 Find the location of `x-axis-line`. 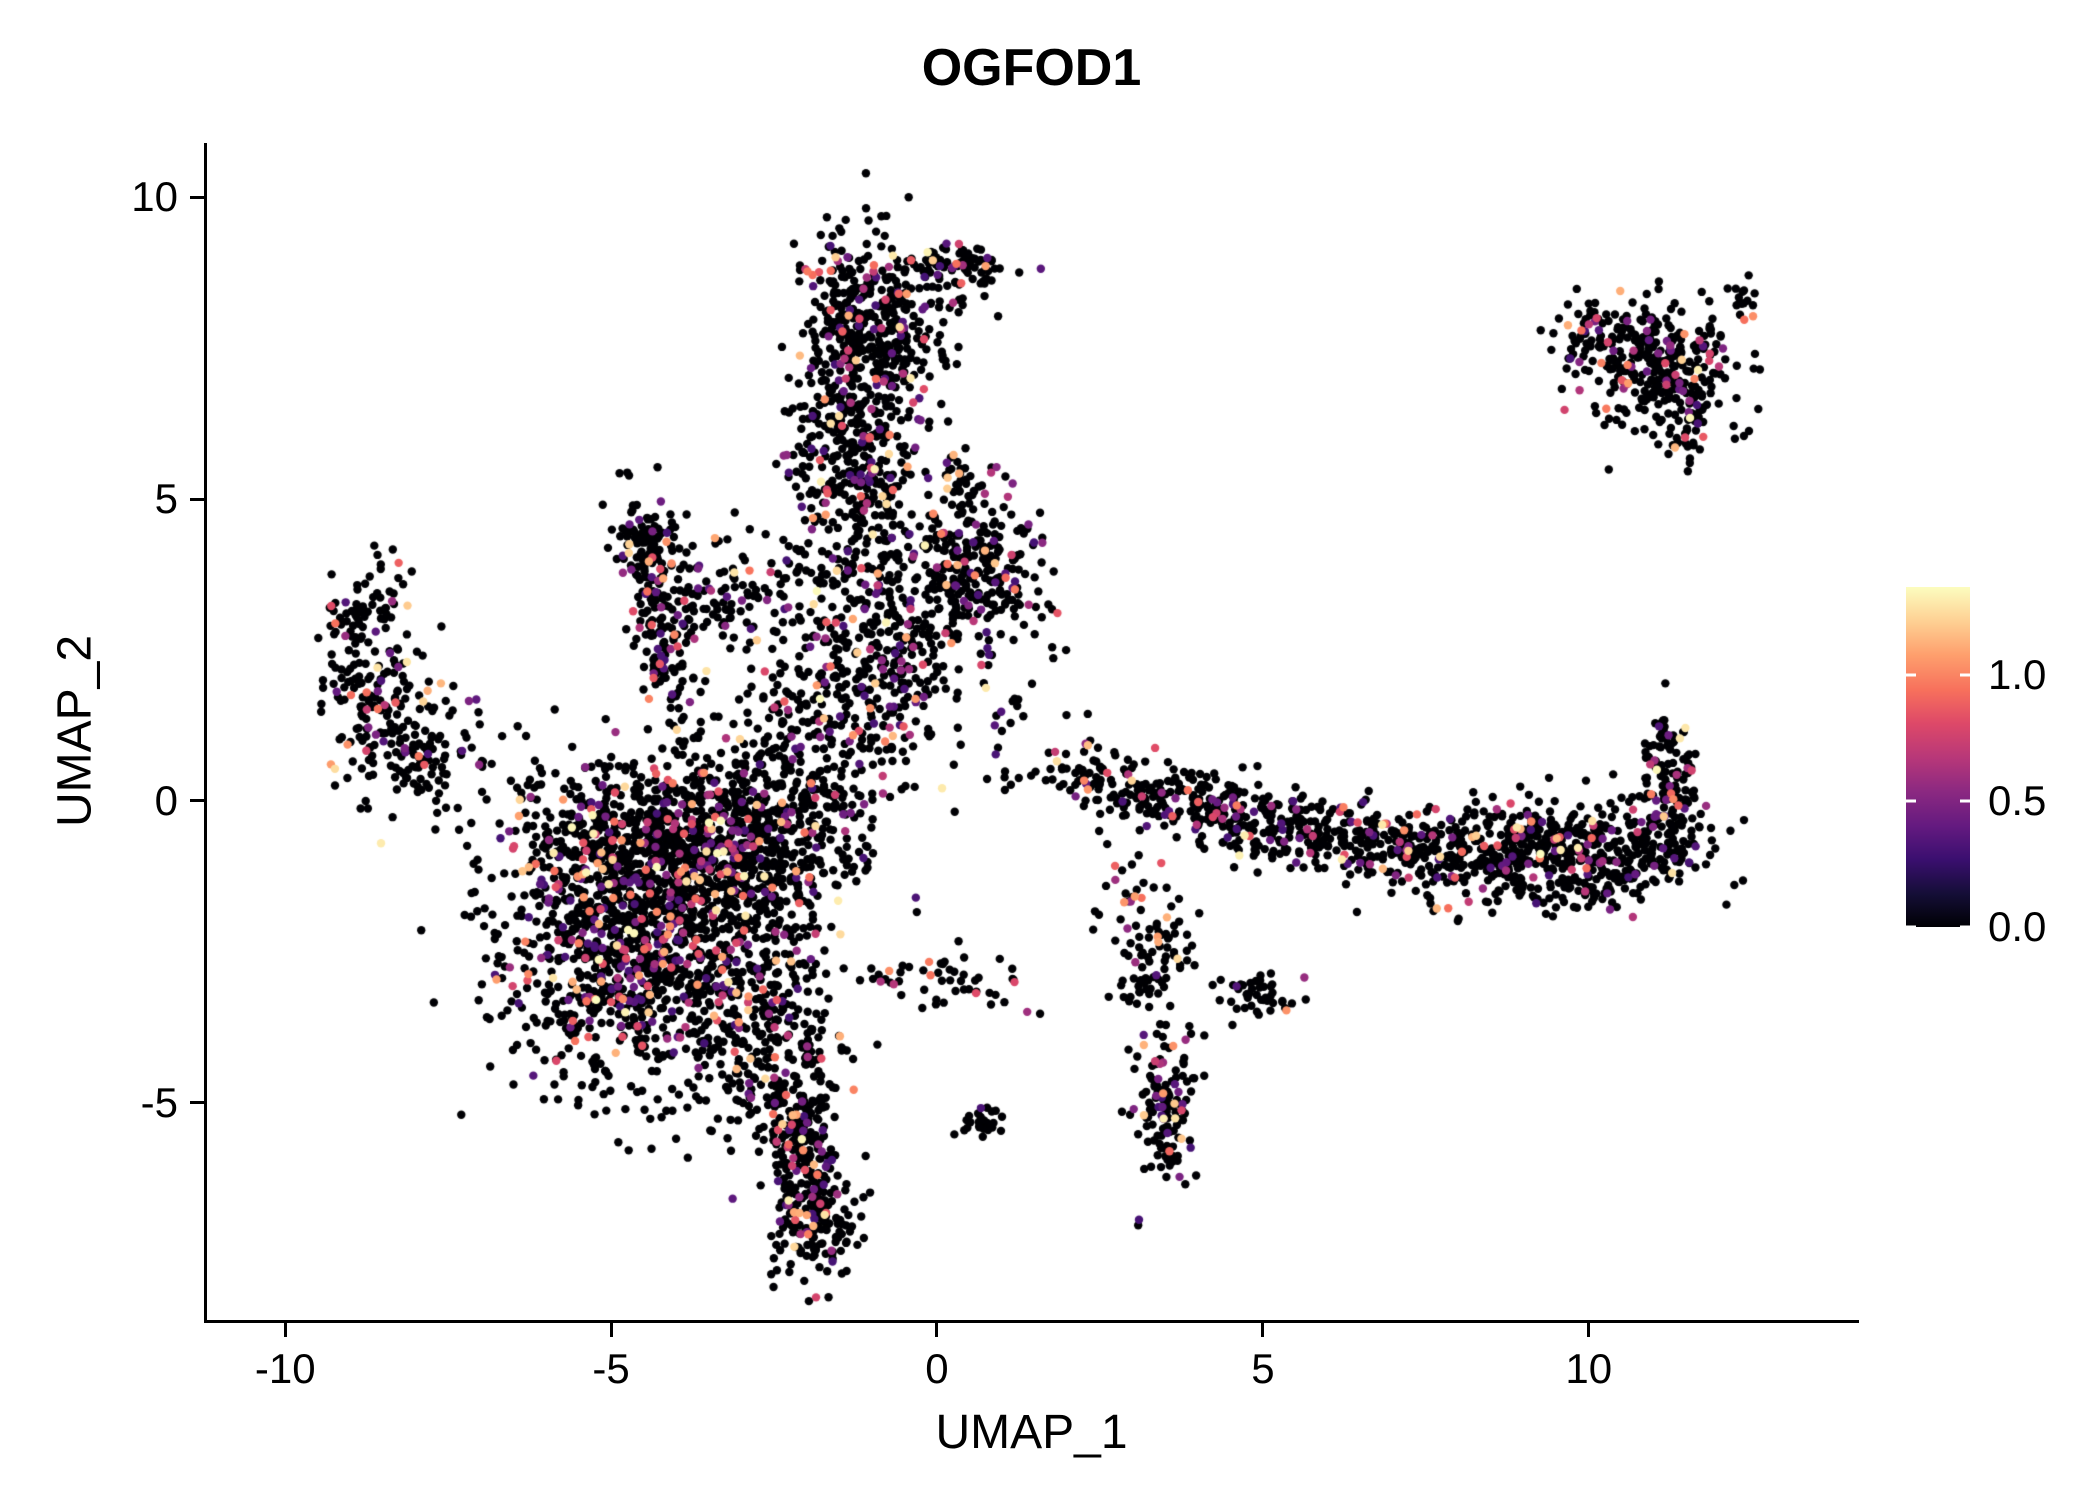

x-axis-line is located at coordinates (1031, 1321).